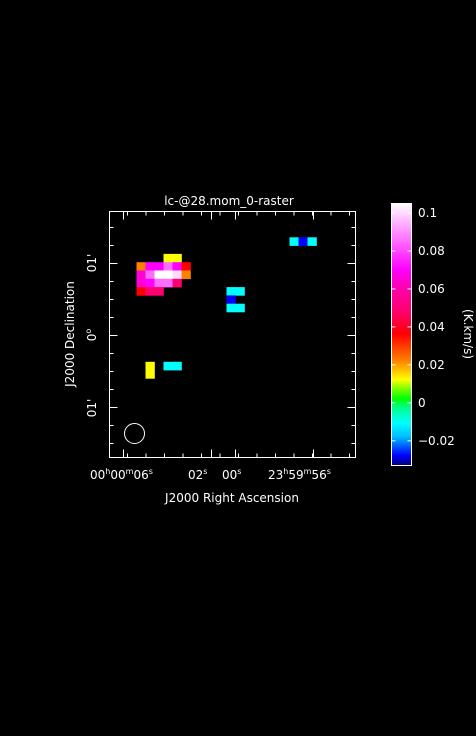 This screenshot has height=736, width=476. I want to click on y-axis-label: J2000 Declination, so click(70, 334).